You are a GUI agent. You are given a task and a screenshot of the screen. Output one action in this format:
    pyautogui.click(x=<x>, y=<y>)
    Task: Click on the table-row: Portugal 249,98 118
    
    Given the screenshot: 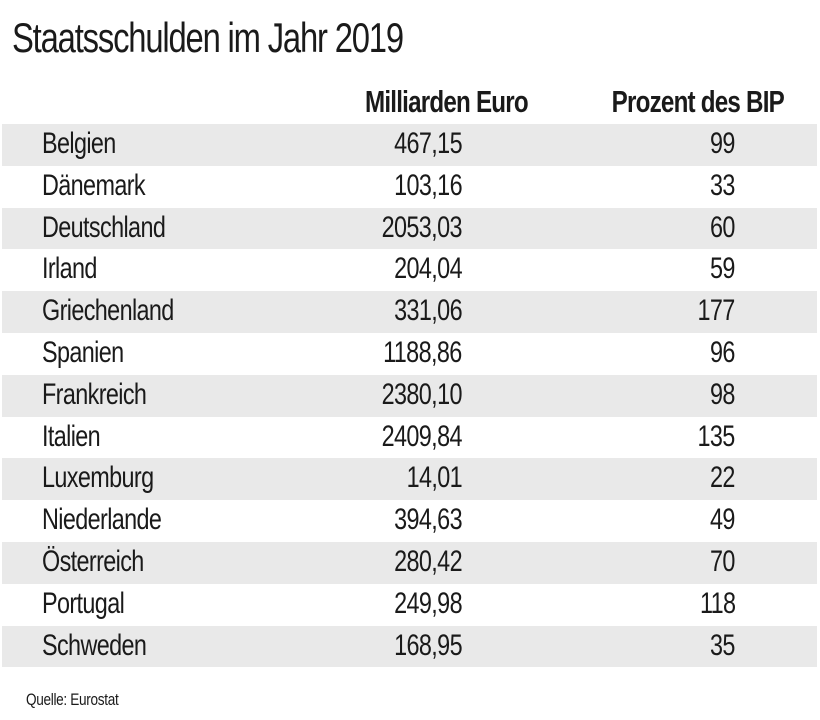 What is the action you would take?
    pyautogui.click(x=409, y=605)
    